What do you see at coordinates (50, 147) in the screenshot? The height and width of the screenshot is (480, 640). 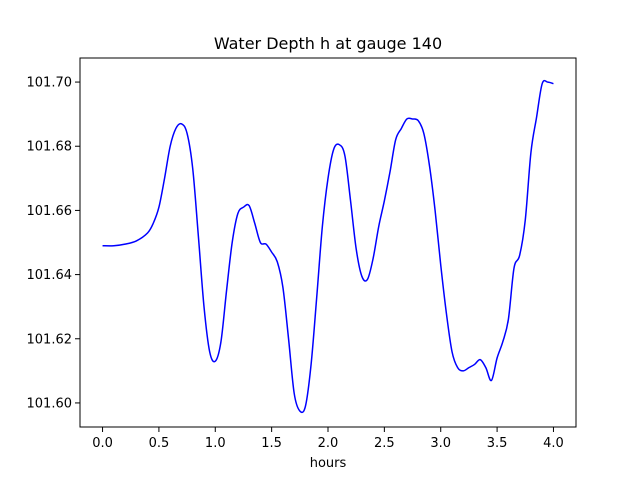 I see `y-tick-label: 101.68` at bounding box center [50, 147].